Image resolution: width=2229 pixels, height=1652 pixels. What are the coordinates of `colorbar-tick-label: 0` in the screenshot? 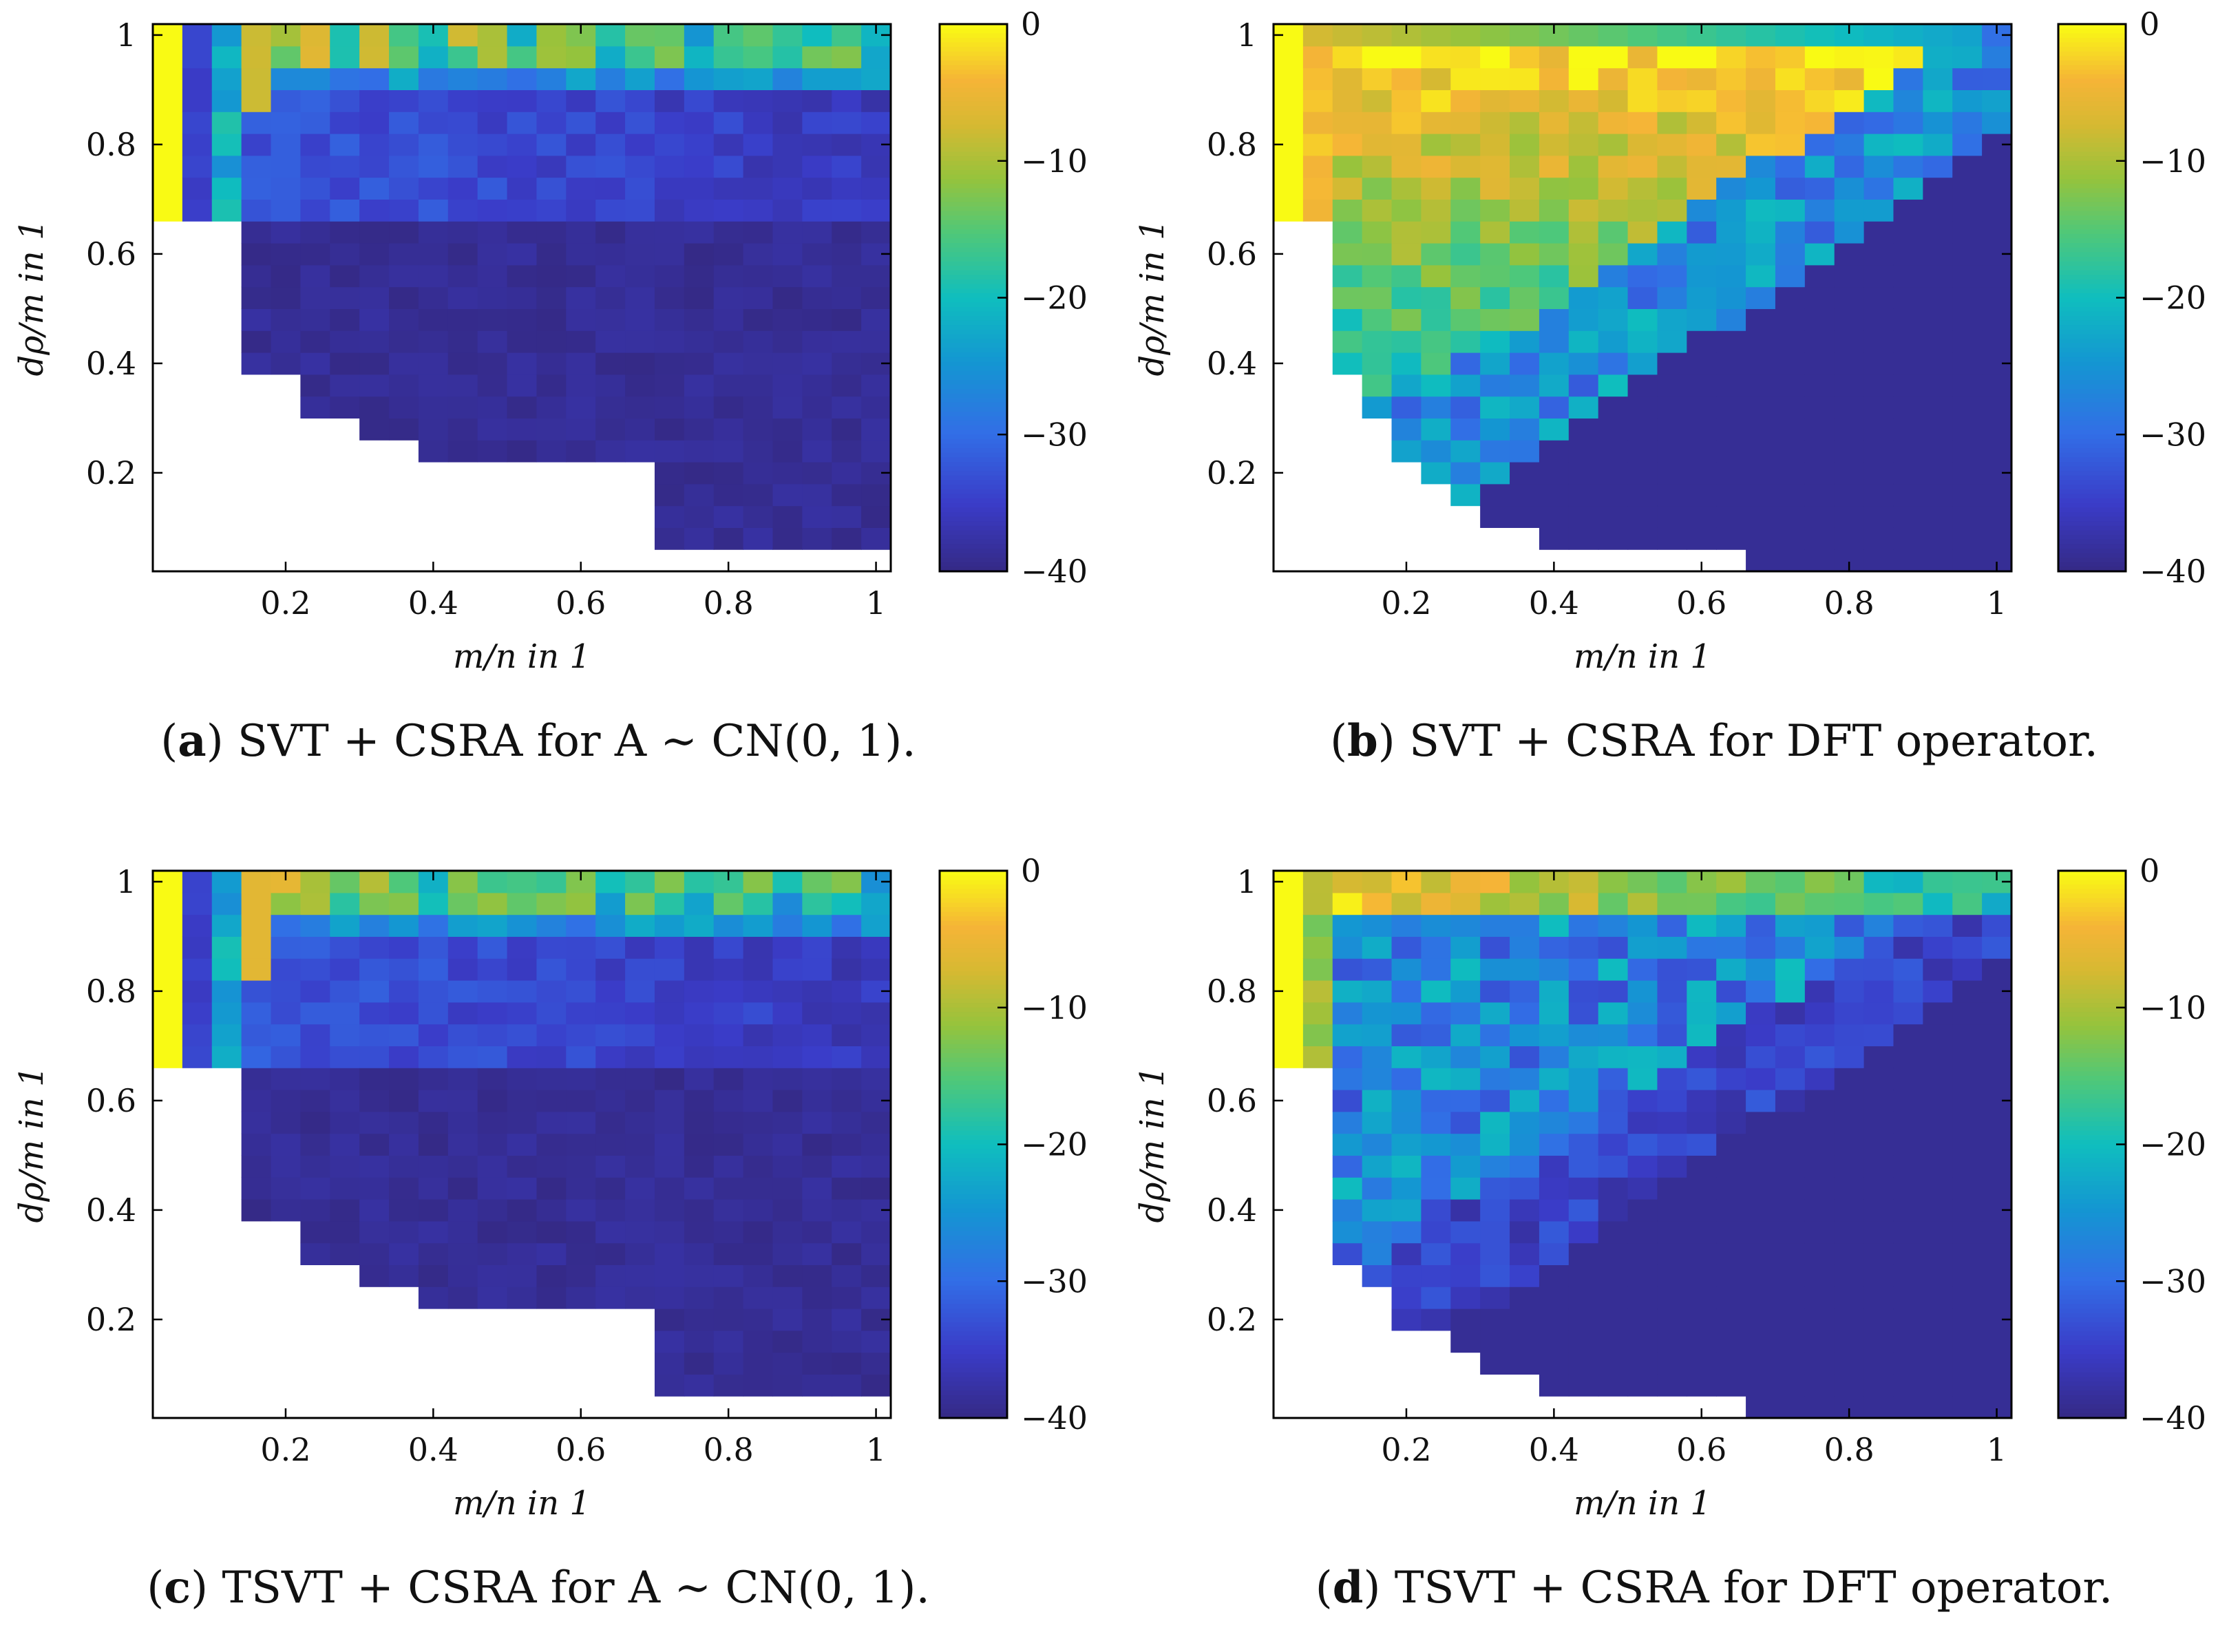 It's located at (1031, 24).